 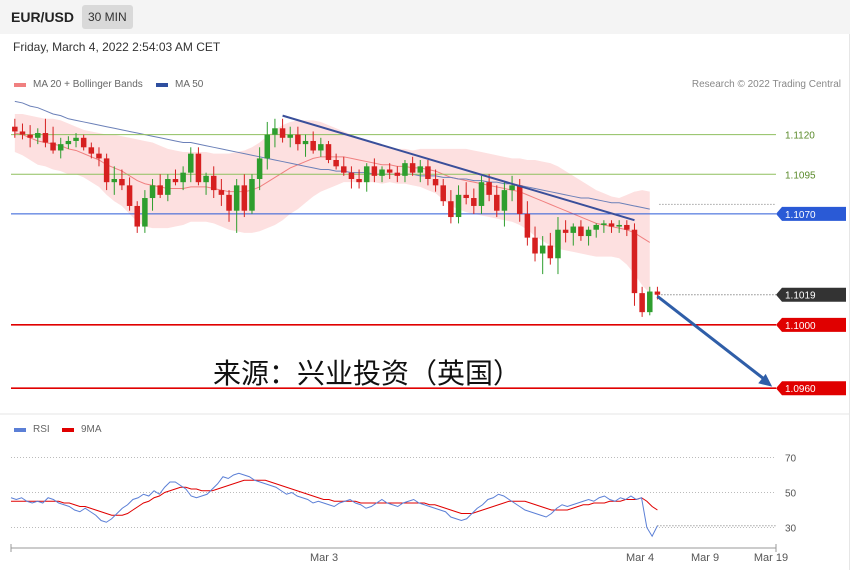 What do you see at coordinates (766, 84) in the screenshot?
I see `credit: Research © 2022 Trading Central` at bounding box center [766, 84].